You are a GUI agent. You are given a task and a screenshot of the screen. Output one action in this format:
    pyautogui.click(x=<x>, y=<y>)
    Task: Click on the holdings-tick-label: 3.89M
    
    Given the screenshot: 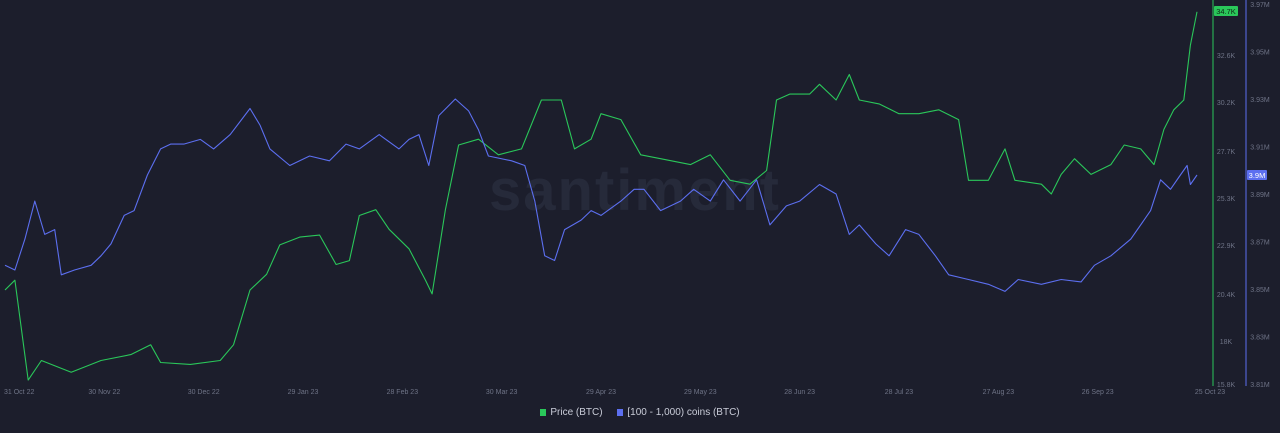 What is the action you would take?
    pyautogui.click(x=1260, y=195)
    